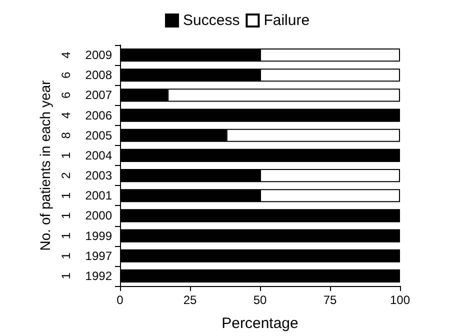 Image resolution: width=459 pixels, height=336 pixels. Describe the element at coordinates (98, 155) in the screenshot. I see `y-tick-label: 2004` at that location.